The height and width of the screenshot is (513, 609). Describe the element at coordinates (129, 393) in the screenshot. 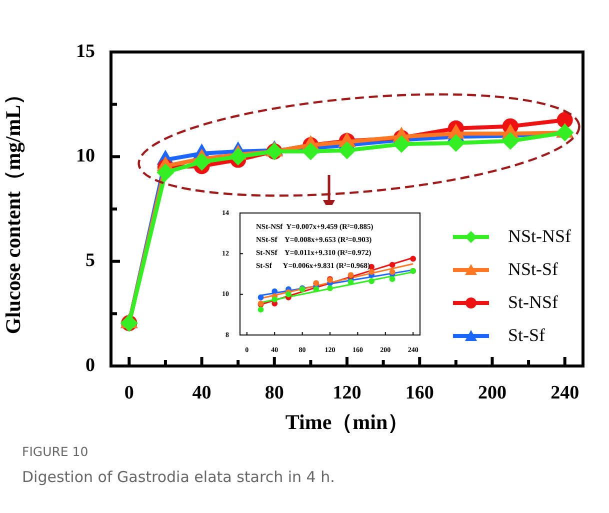

I see `x-tick-label: 0` at that location.